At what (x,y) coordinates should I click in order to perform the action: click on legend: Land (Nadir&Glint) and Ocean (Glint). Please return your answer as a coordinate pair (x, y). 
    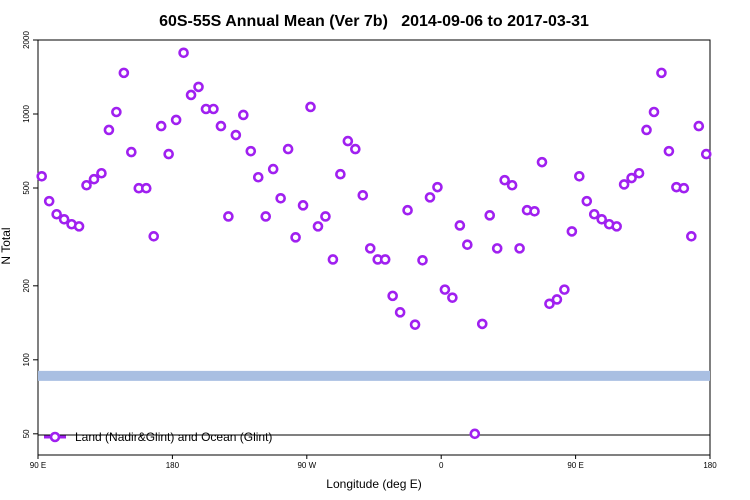
    Looking at the image, I should click on (158, 437).